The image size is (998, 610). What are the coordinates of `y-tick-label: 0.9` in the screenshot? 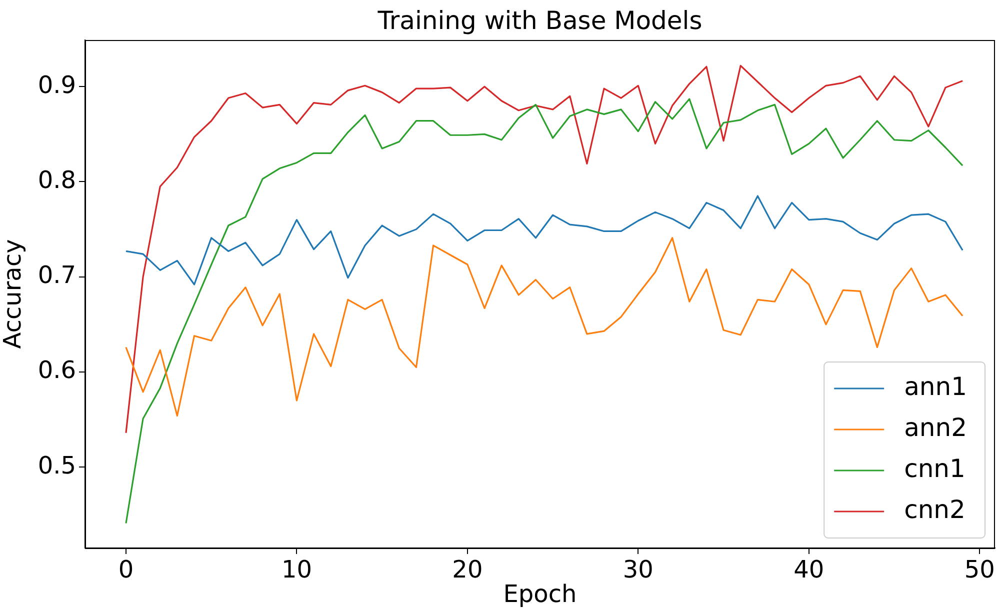 It's located at (57, 84).